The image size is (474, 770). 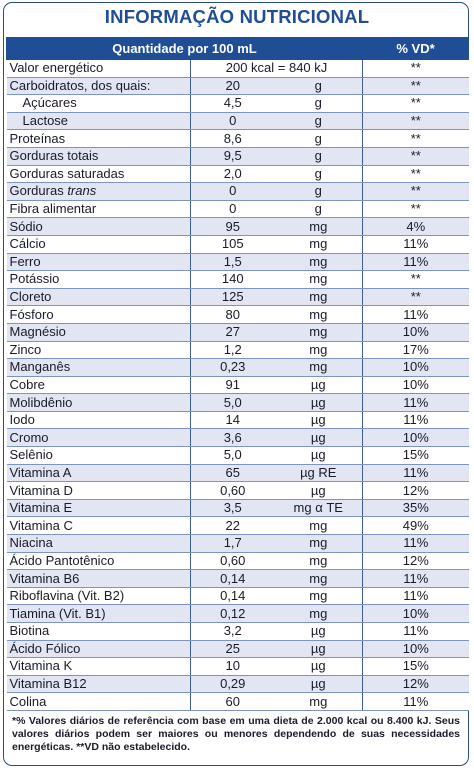 What do you see at coordinates (98, 438) in the screenshot?
I see `nutrient-name: Cromo` at bounding box center [98, 438].